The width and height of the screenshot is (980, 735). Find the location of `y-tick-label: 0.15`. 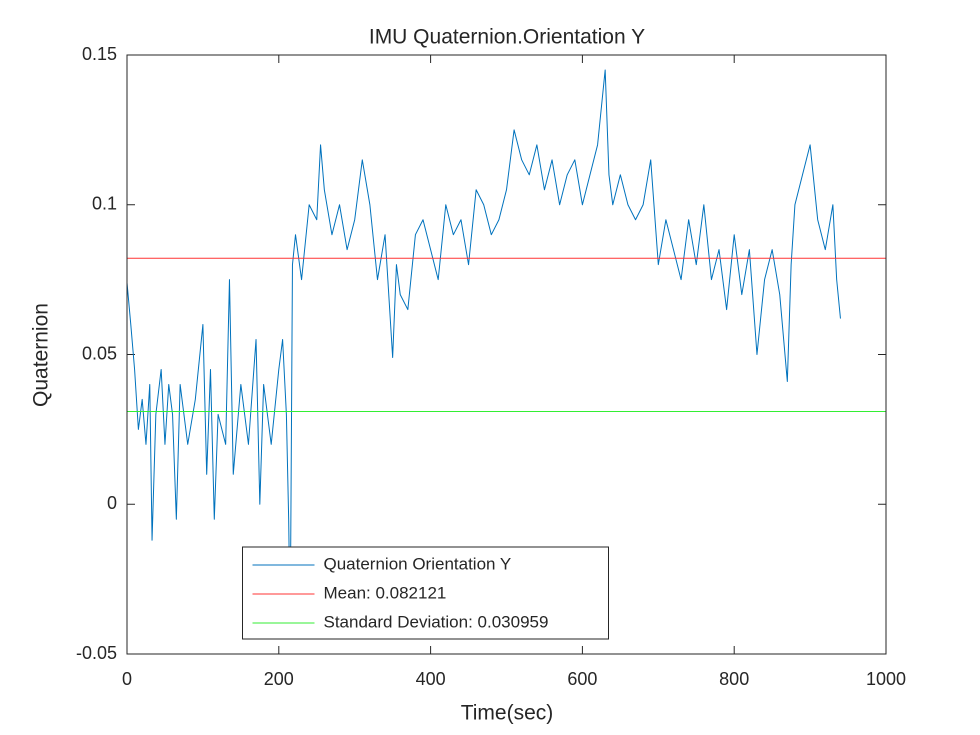

y-tick-label: 0.15 is located at coordinates (99, 54).